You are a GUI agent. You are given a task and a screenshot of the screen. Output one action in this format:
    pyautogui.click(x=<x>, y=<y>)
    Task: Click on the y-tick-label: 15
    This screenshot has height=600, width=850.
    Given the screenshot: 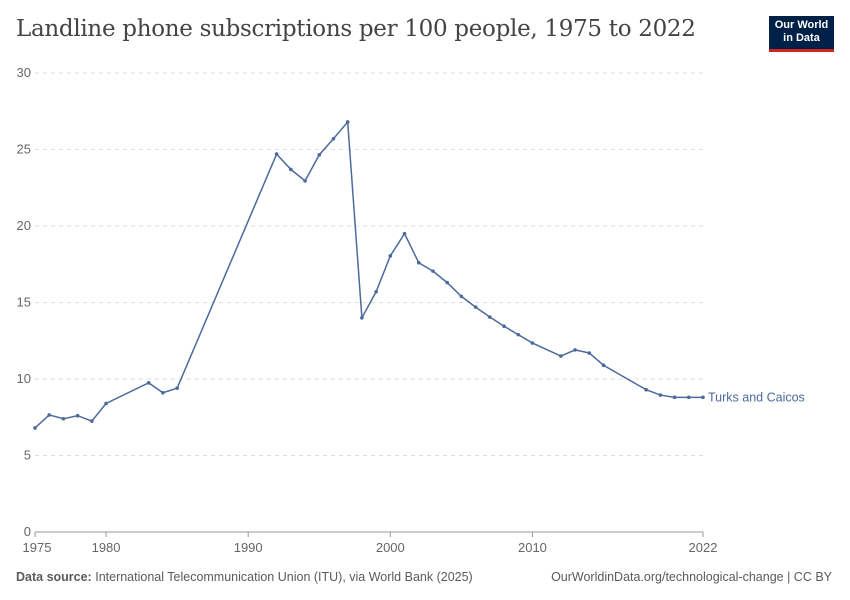 What is the action you would take?
    pyautogui.click(x=24, y=302)
    